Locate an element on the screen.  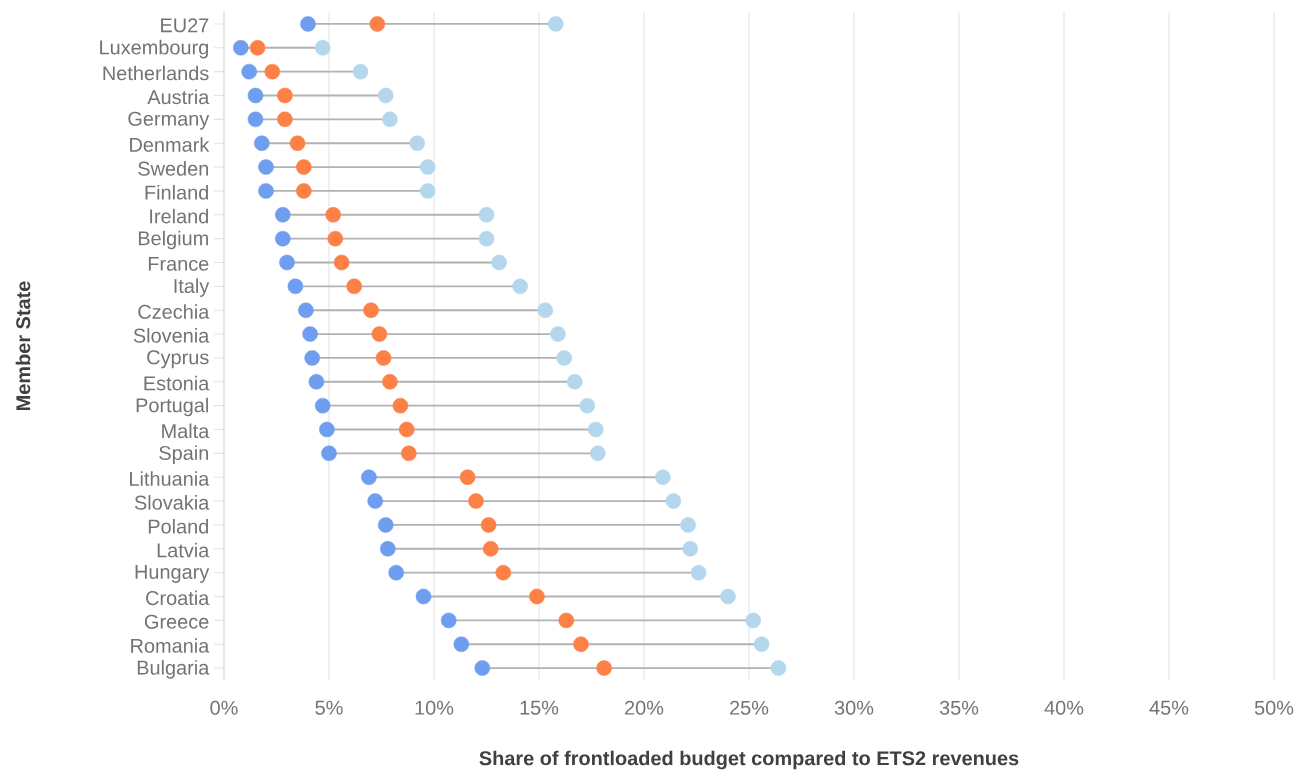
y-tick-label: Croatia is located at coordinates (178, 598).